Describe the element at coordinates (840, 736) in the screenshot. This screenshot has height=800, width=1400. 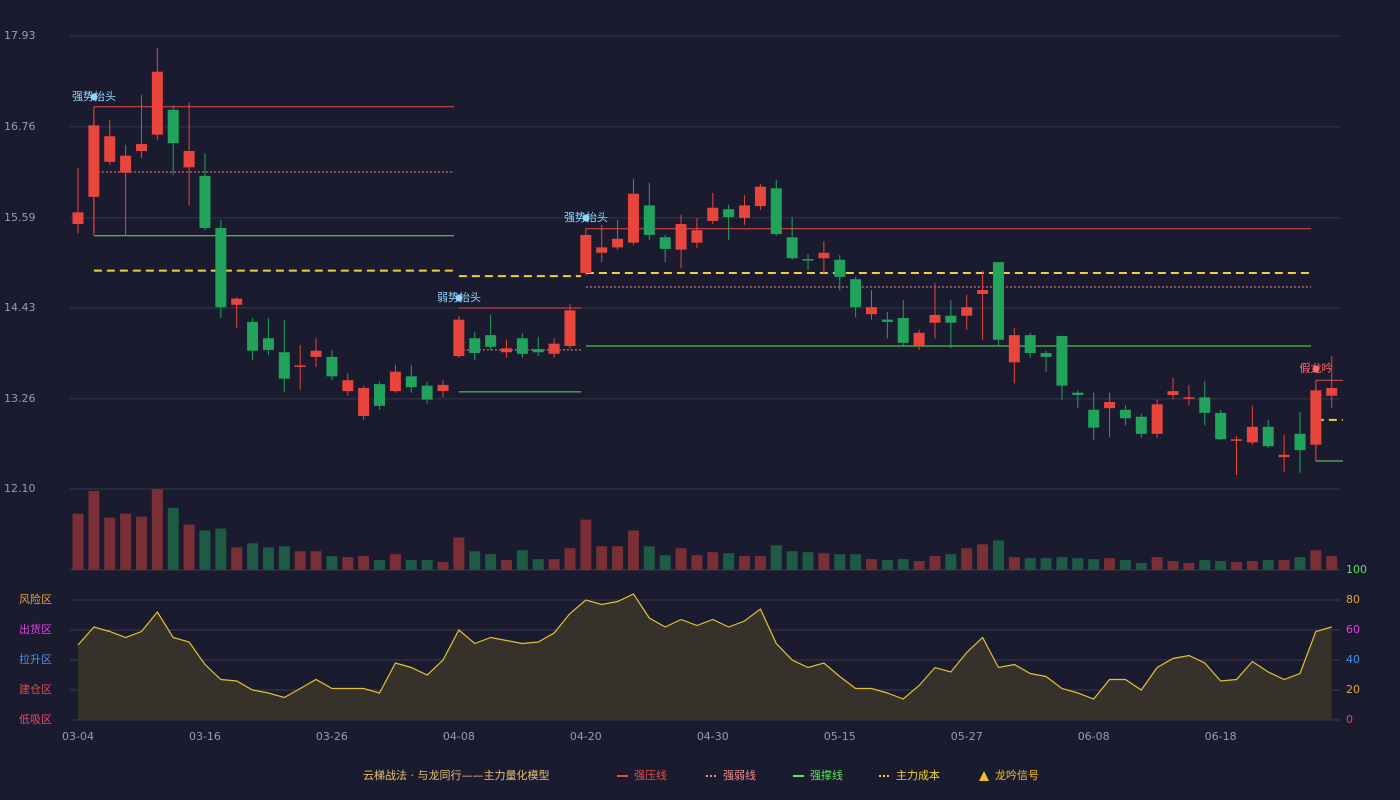
I see `x-tick-label: 05-15` at that location.